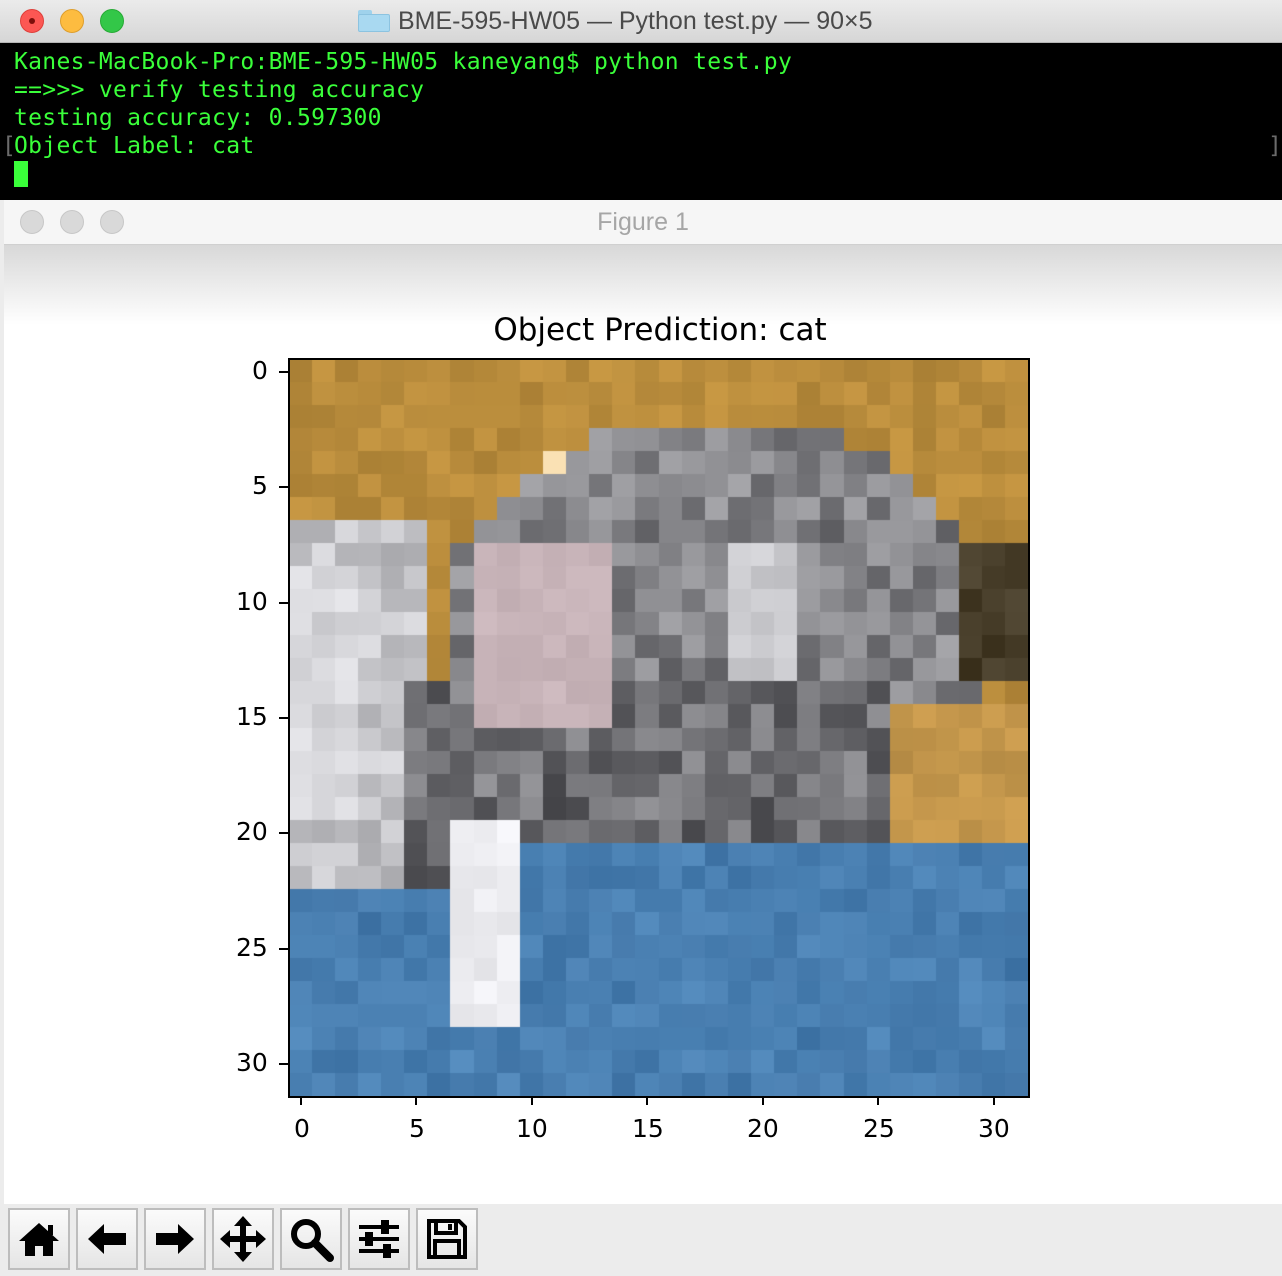  I want to click on y-tick-label: 25, so click(252, 947).